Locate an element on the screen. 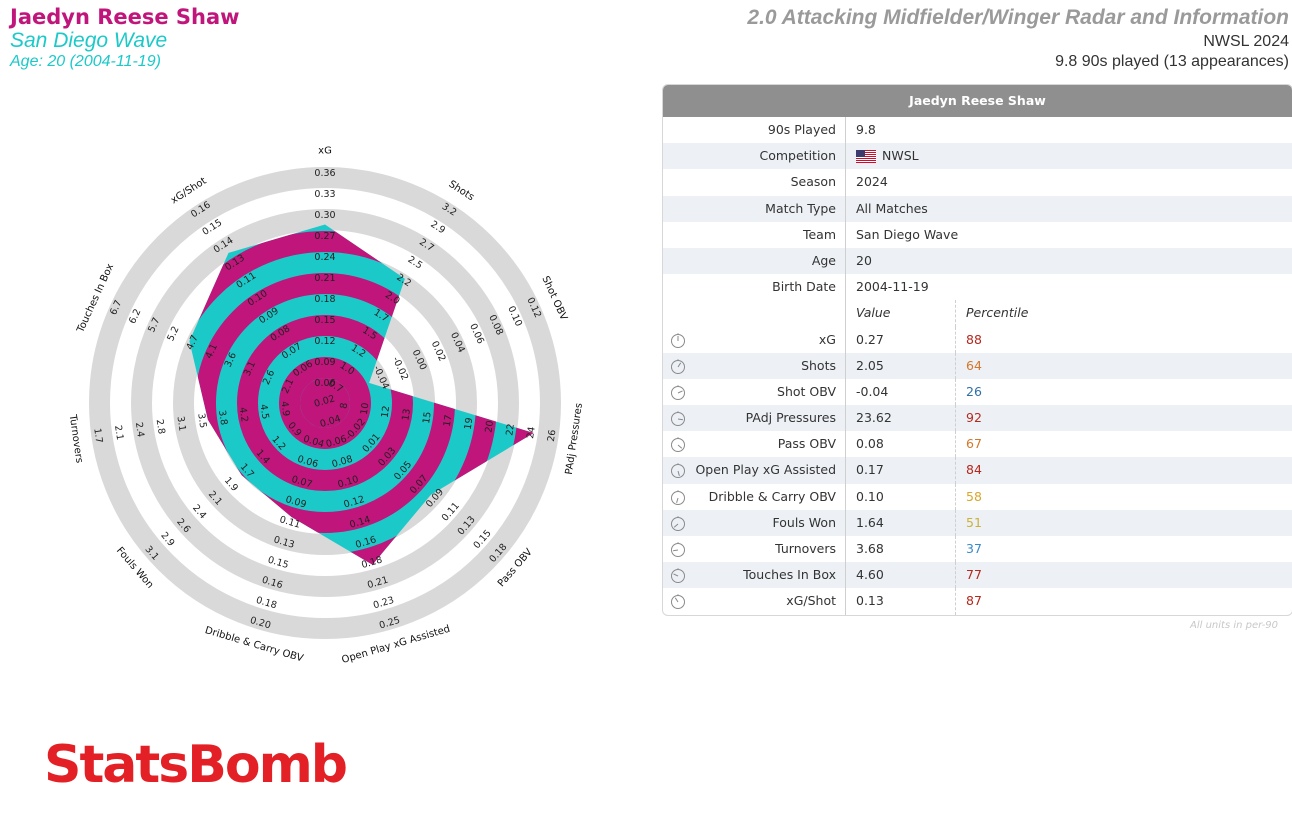  metric-label: Dribble & Carry OBV is located at coordinates (772, 496).